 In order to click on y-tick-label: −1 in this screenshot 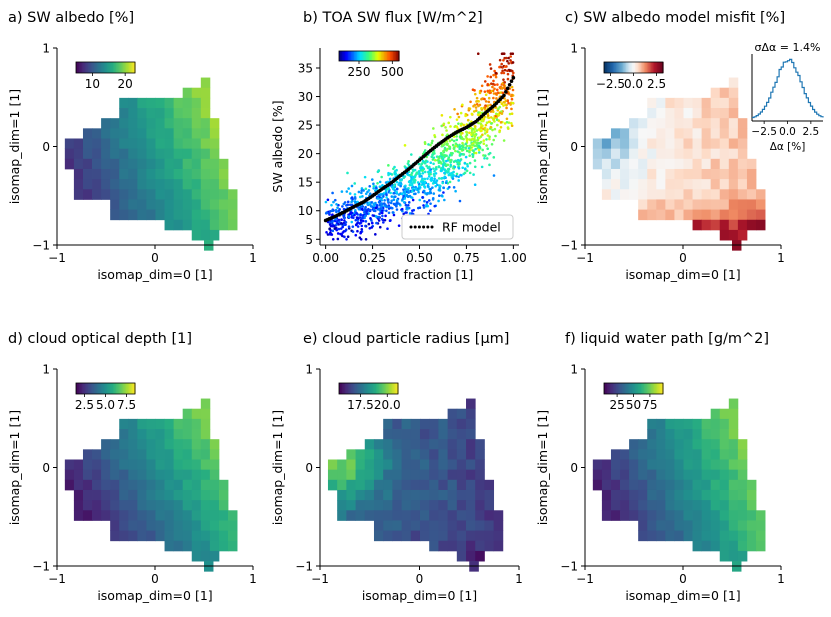, I will do `click(41, 246)`.